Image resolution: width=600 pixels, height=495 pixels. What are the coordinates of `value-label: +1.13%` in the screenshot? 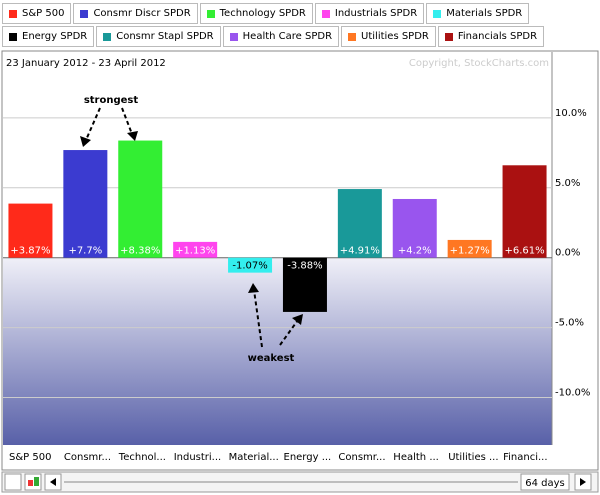 It's located at (195, 251).